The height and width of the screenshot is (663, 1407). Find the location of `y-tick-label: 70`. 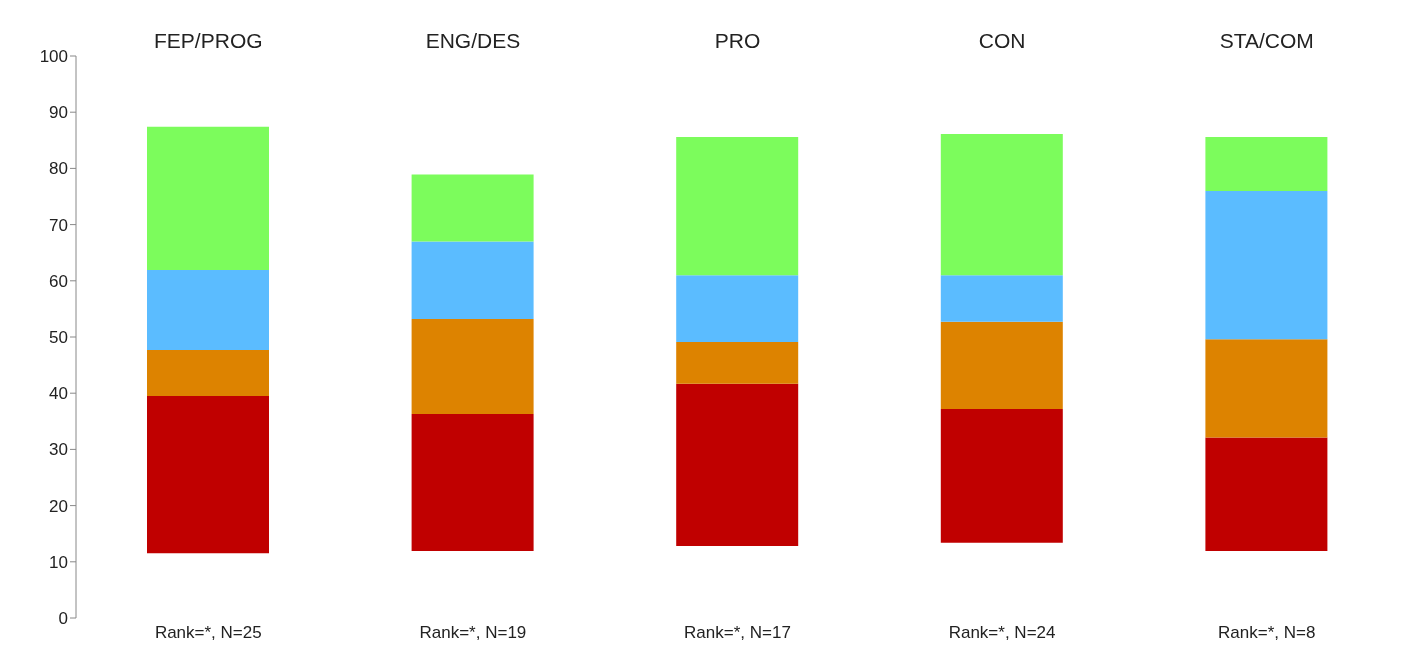

y-tick-label: 70 is located at coordinates (58, 225).